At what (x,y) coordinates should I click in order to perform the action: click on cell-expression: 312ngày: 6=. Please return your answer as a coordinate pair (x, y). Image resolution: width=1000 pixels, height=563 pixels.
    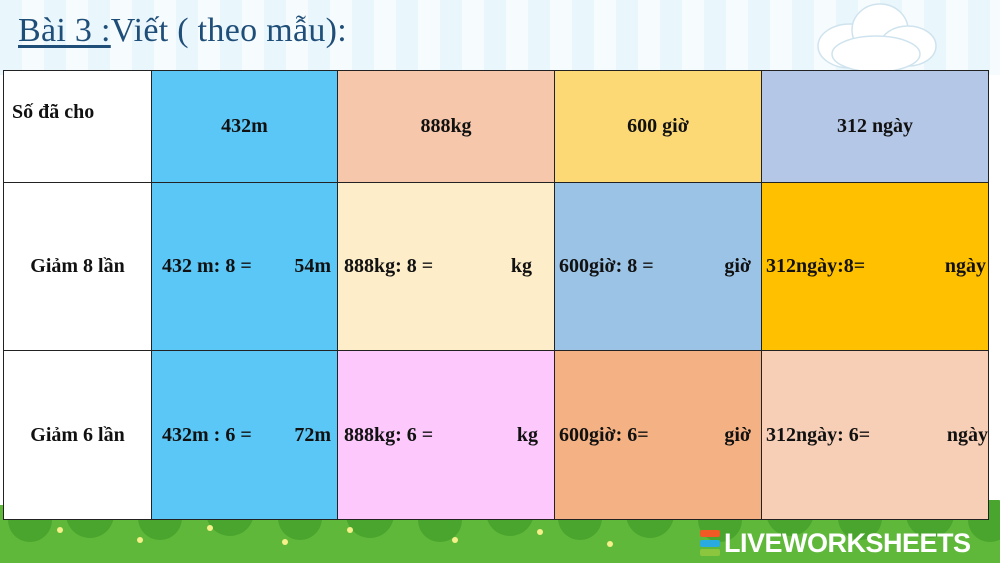
    Looking at the image, I should click on (818, 434).